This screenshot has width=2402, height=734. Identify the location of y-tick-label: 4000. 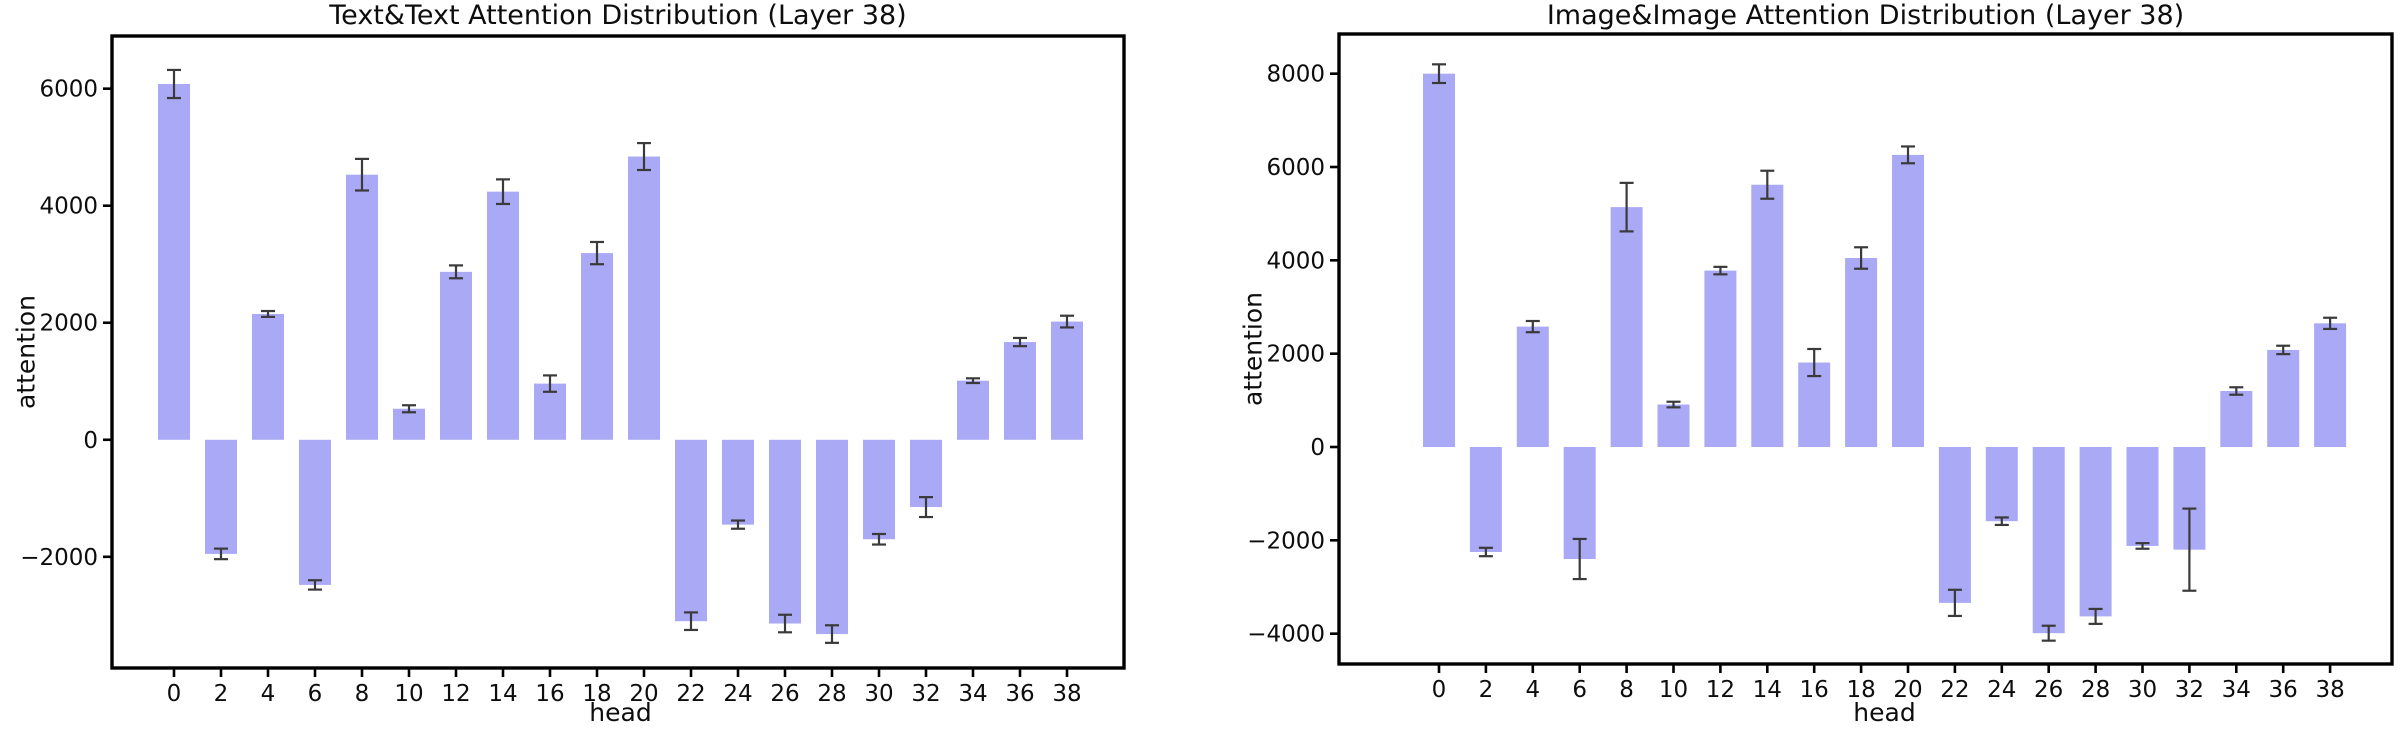
(1295, 261).